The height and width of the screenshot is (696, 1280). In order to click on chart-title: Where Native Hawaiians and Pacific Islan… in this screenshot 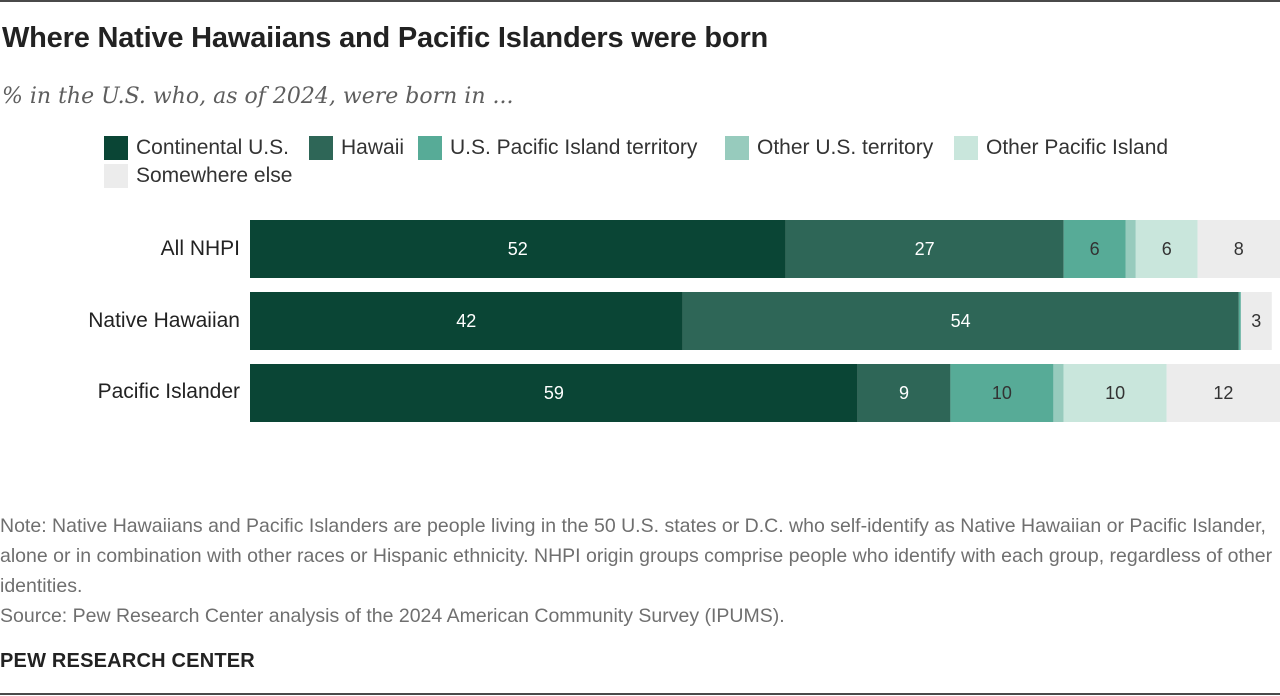, I will do `click(385, 38)`.